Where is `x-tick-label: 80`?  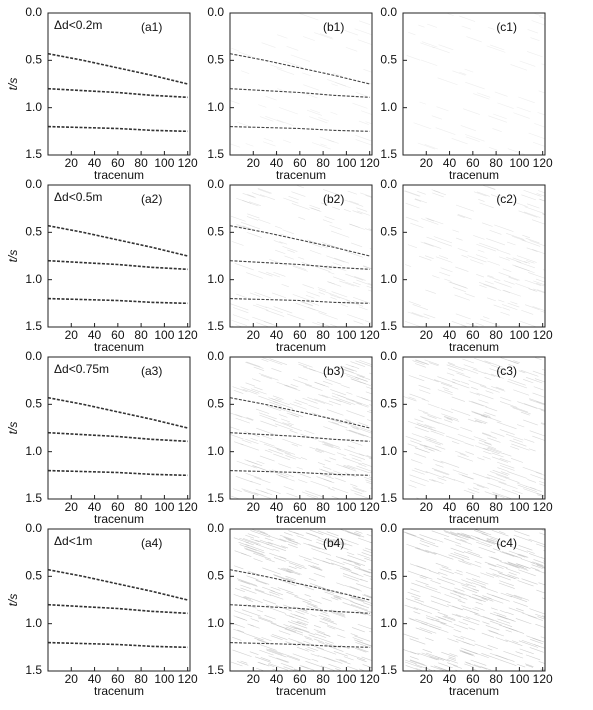
x-tick-label: 80 is located at coordinates (141, 507).